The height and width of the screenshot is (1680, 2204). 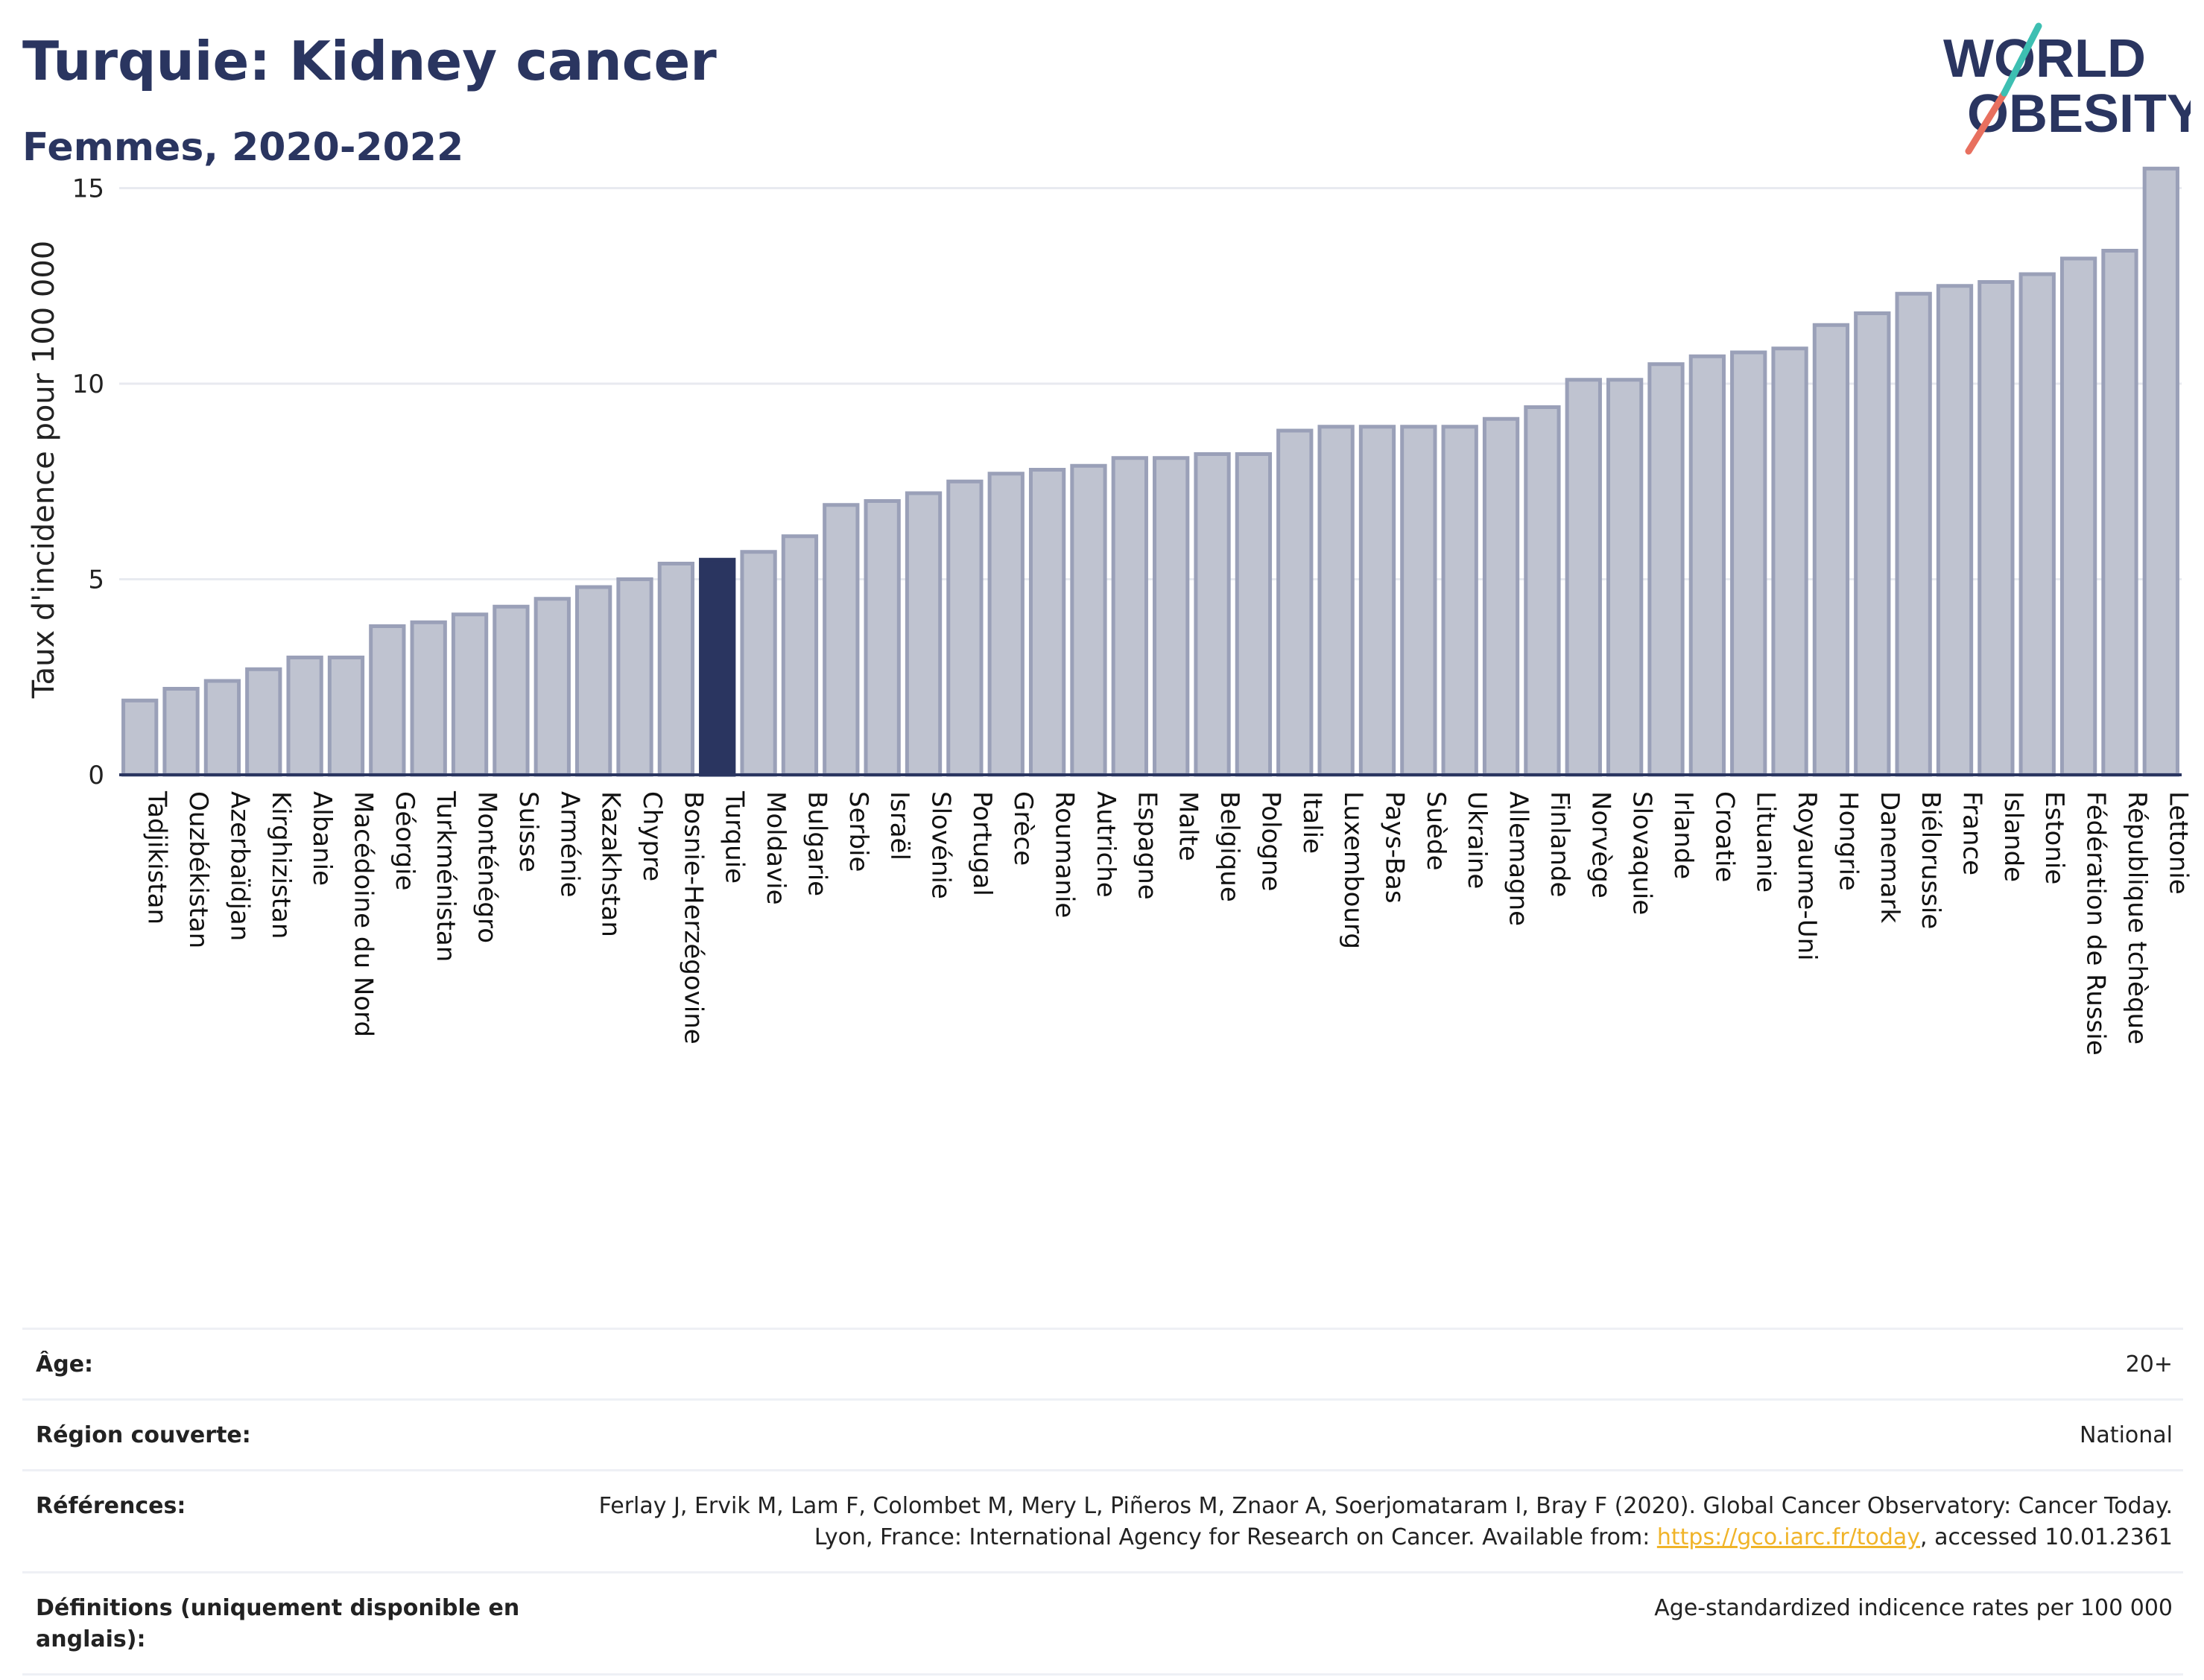 What do you see at coordinates (1106, 844) in the screenshot?
I see `x-tick-label: Autriche` at bounding box center [1106, 844].